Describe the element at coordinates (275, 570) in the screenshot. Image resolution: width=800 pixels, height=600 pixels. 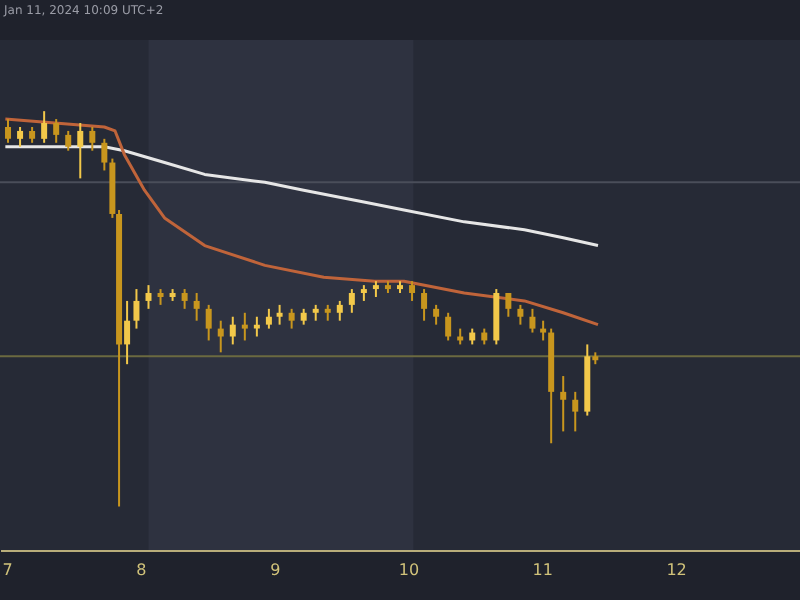
I see `x-tick-label: 9` at that location.